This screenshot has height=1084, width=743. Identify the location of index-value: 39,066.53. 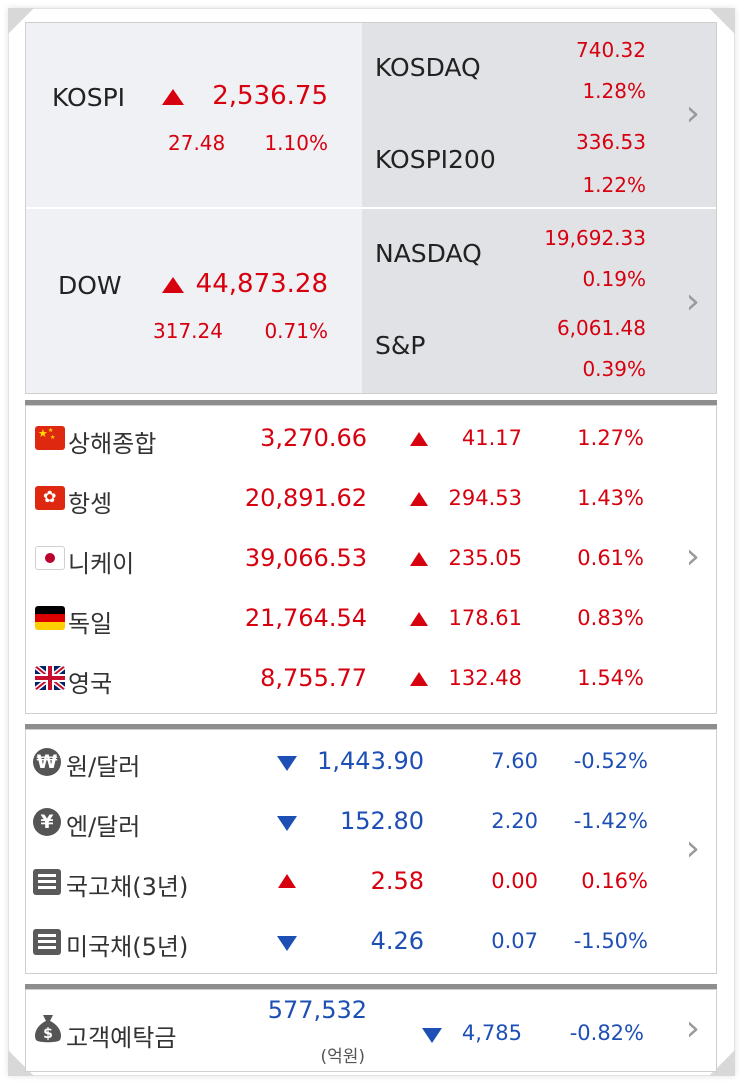
(305, 558).